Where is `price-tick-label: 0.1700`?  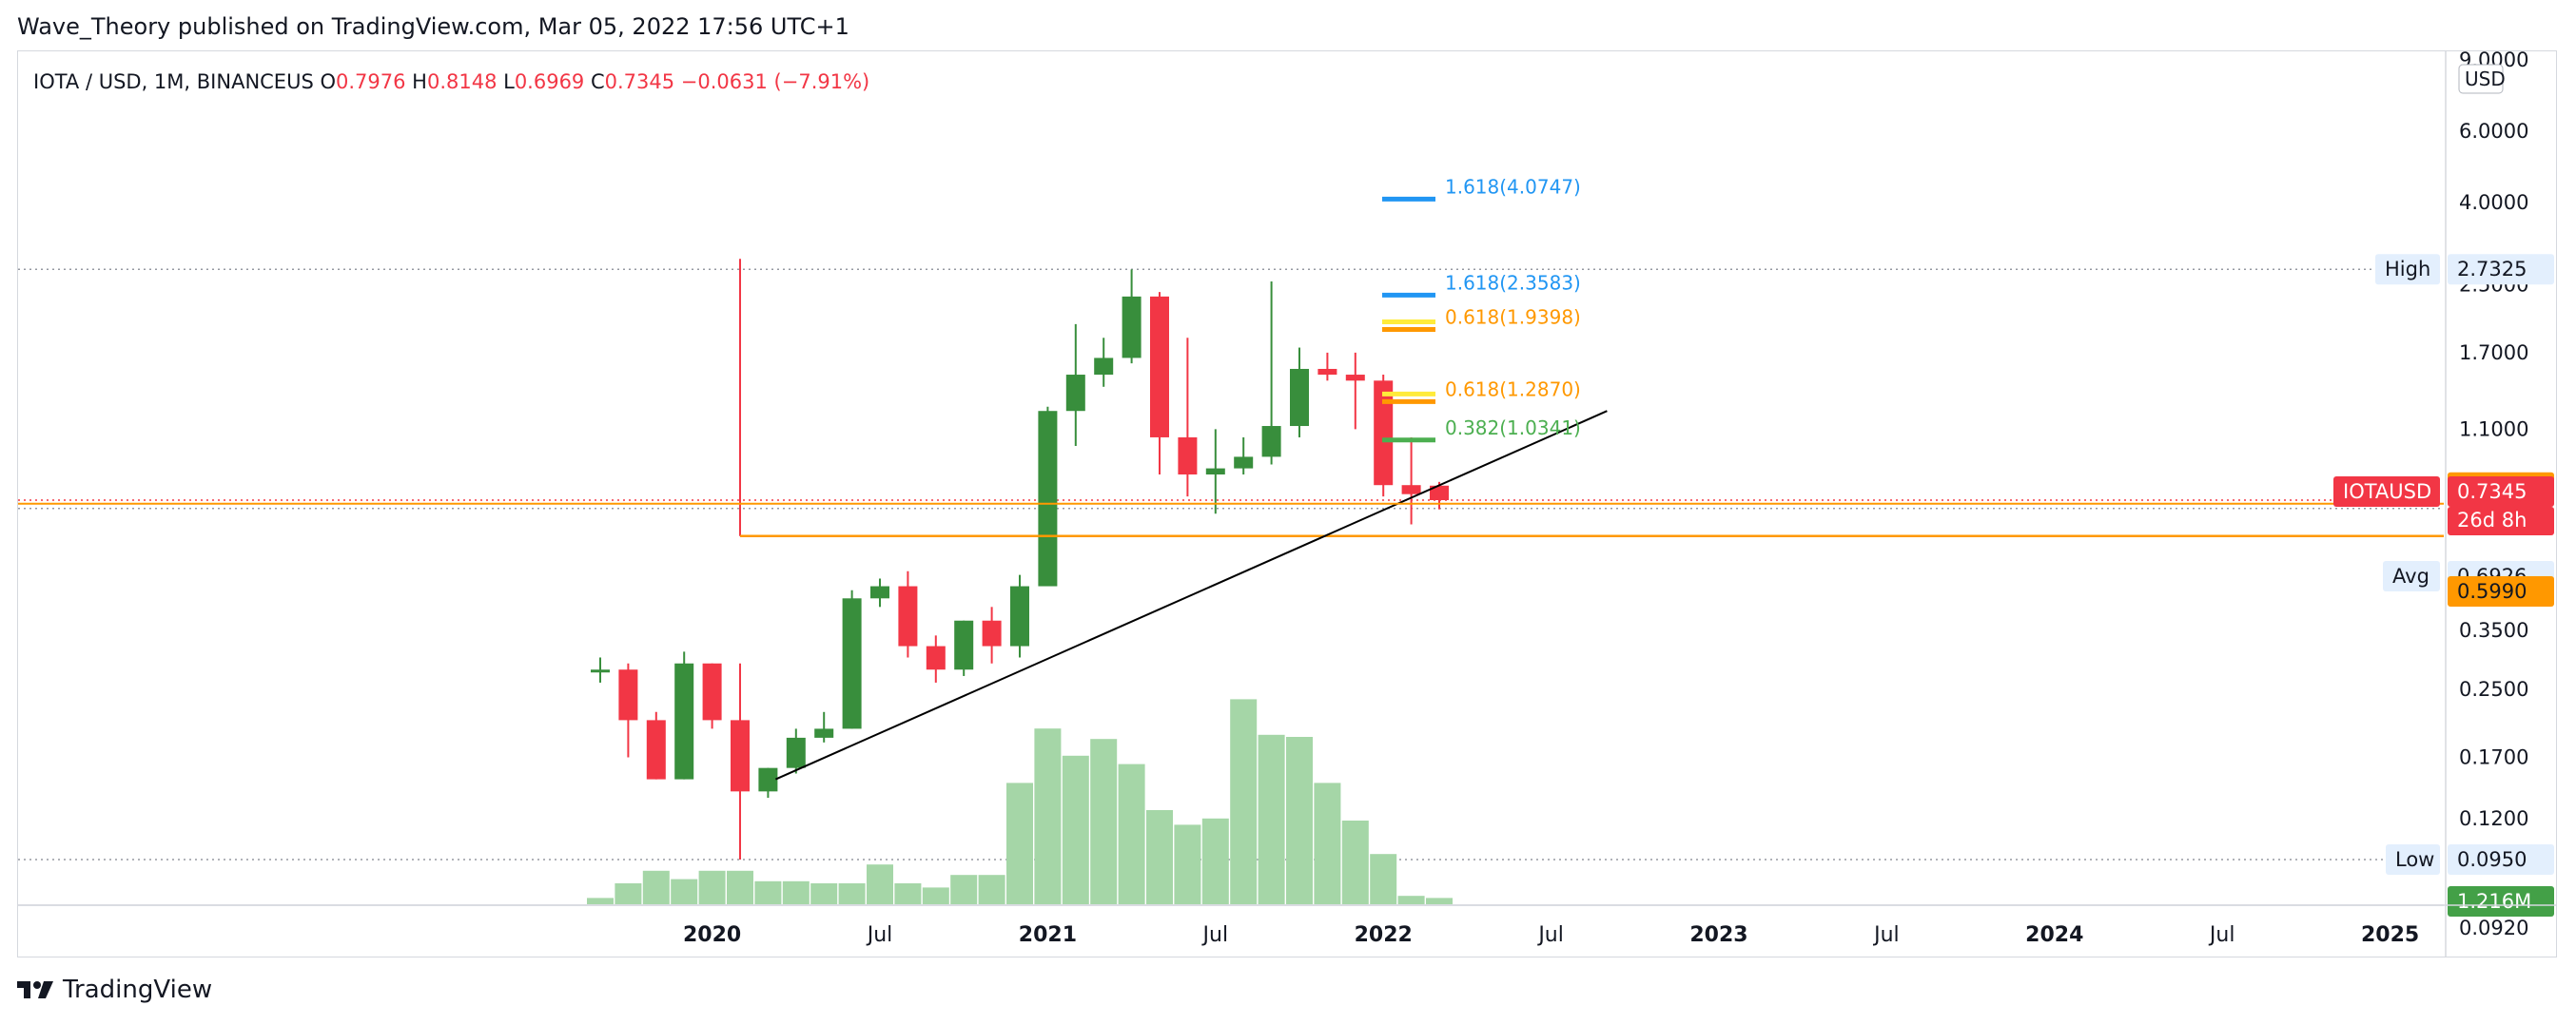
price-tick-label: 0.1700 is located at coordinates (2493, 756).